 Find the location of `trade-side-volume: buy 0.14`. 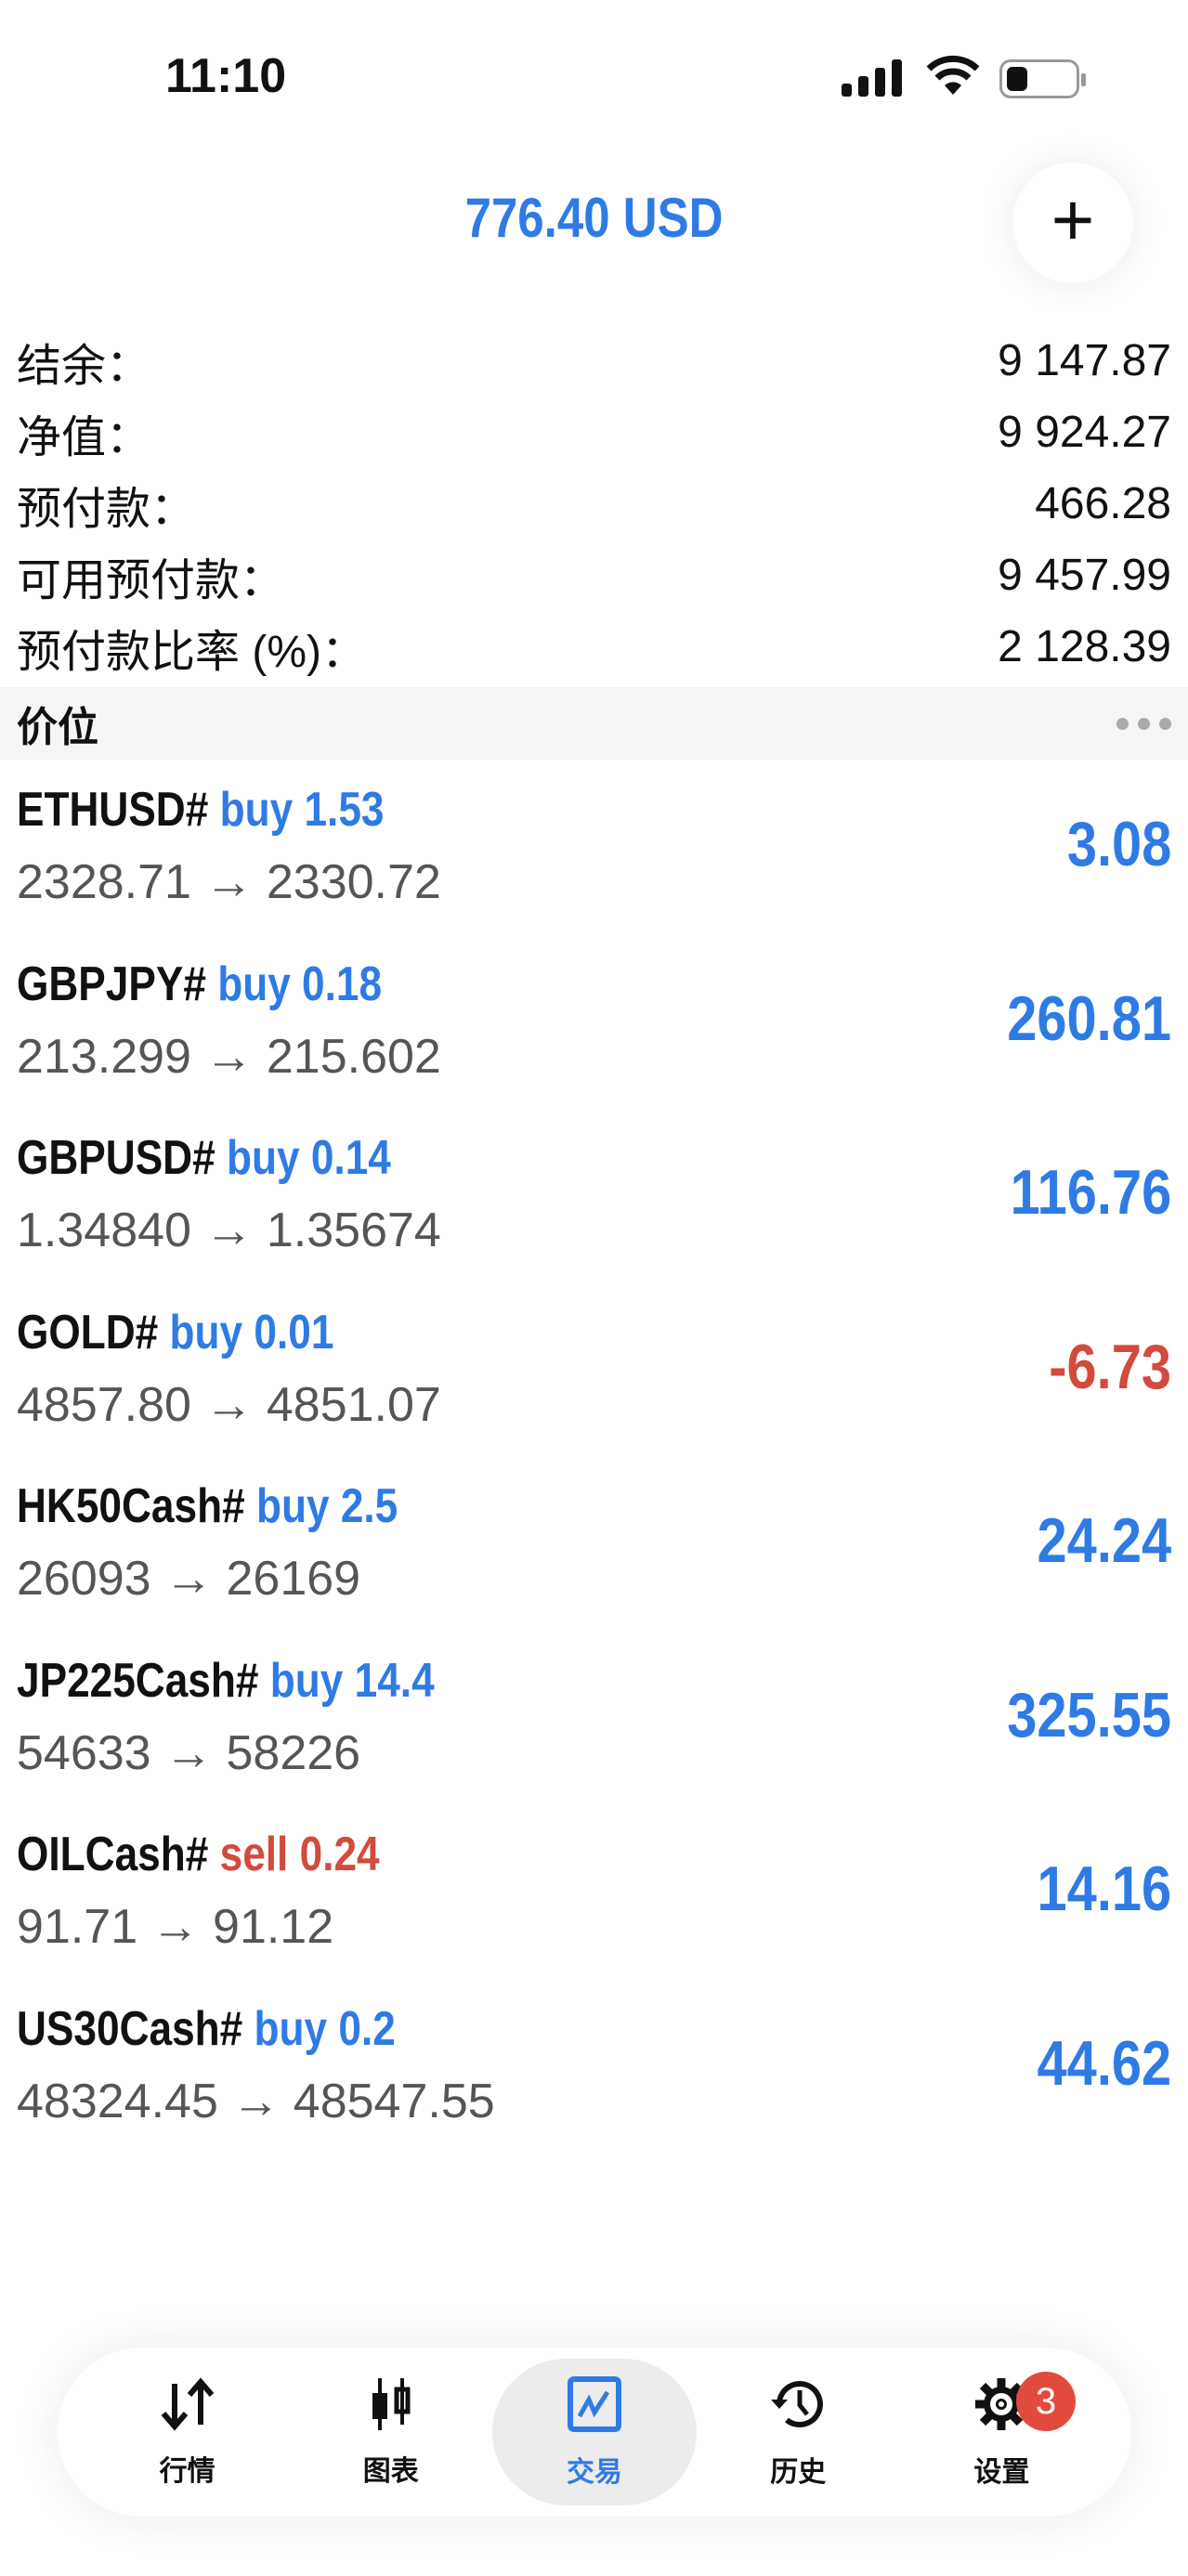

trade-side-volume: buy 0.14 is located at coordinates (308, 1158).